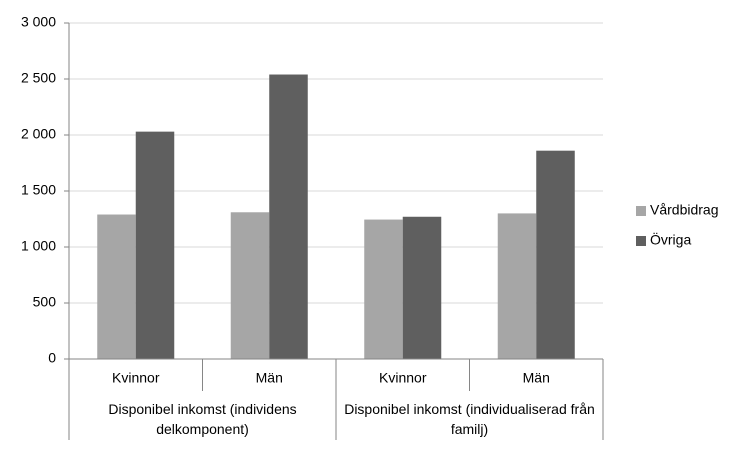  What do you see at coordinates (38, 190) in the screenshot?
I see `y-tick-label: 1 500` at bounding box center [38, 190].